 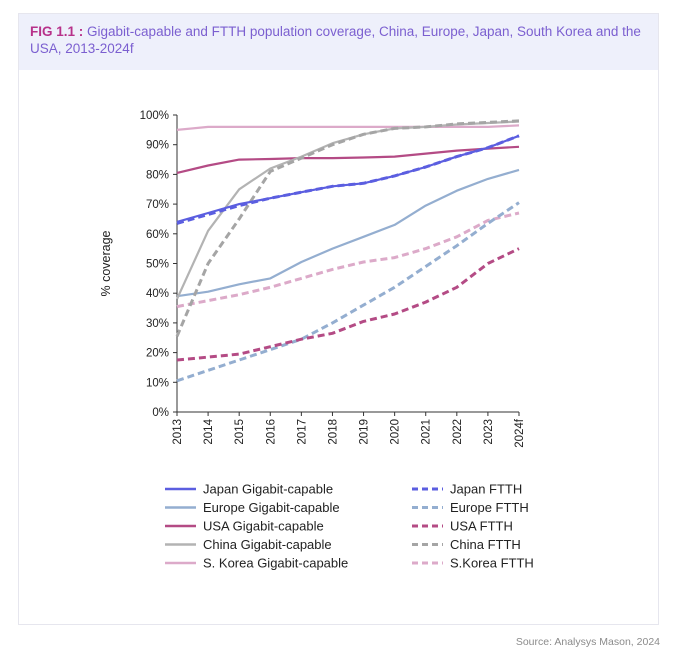 I want to click on legend-label: Europe FTTH, so click(x=489, y=507).